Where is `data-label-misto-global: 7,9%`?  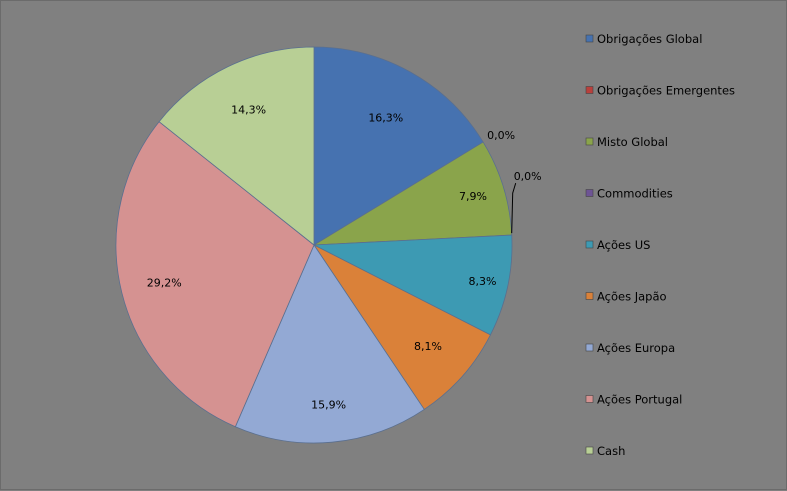
data-label-misto-global: 7,9% is located at coordinates (473, 196).